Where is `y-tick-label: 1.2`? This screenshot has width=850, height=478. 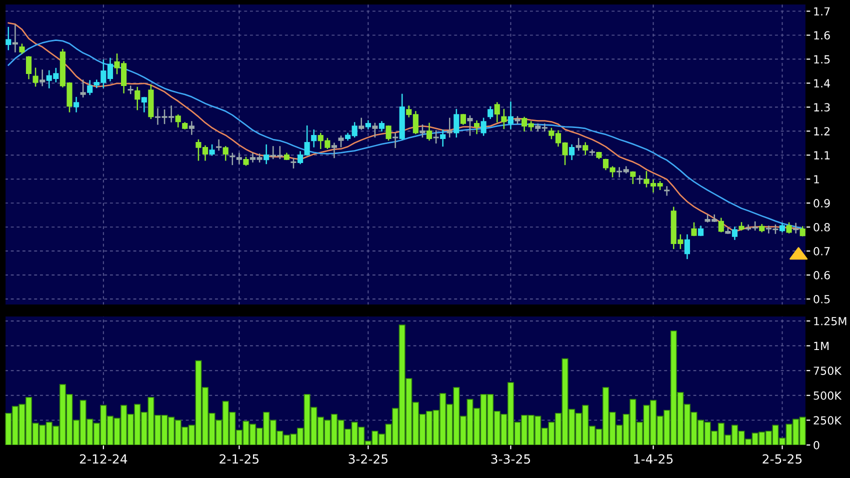
y-tick-label: 1.2 is located at coordinates (822, 131).